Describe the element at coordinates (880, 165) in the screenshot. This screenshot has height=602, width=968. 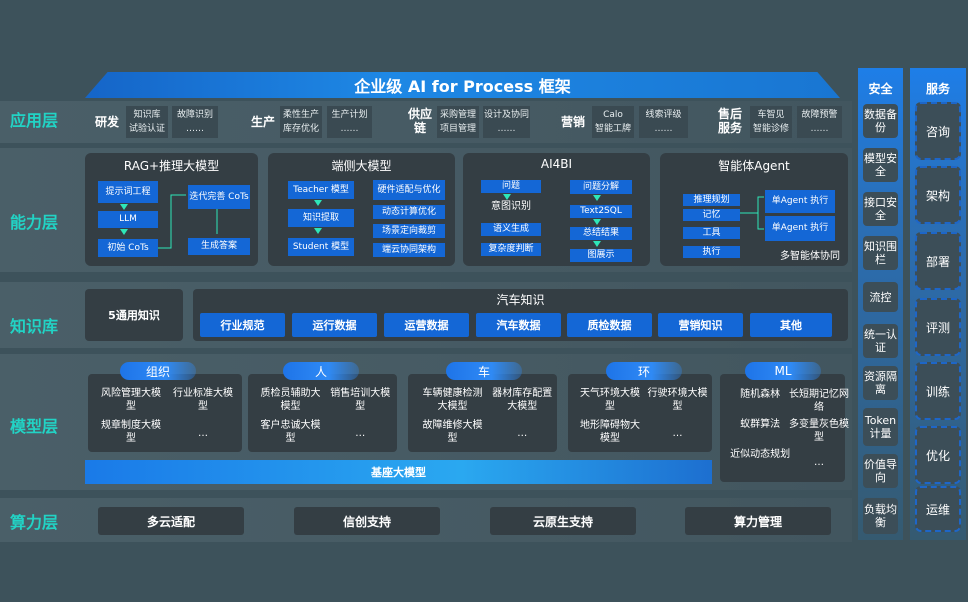
I see `security-item: 模型安全` at that location.